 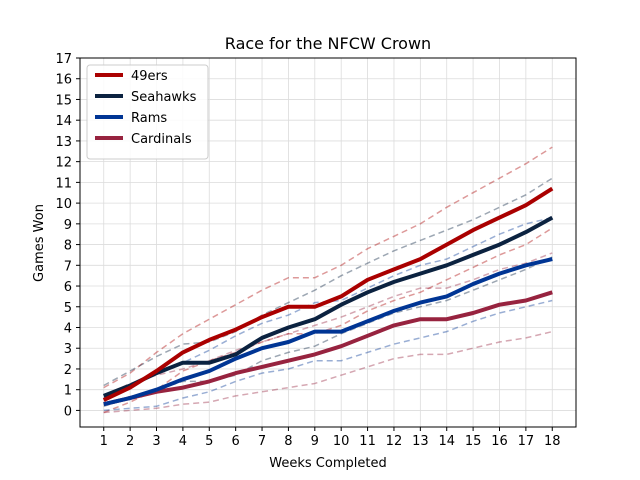 What do you see at coordinates (68, 225) in the screenshot?
I see `y-tick-label: 9` at bounding box center [68, 225].